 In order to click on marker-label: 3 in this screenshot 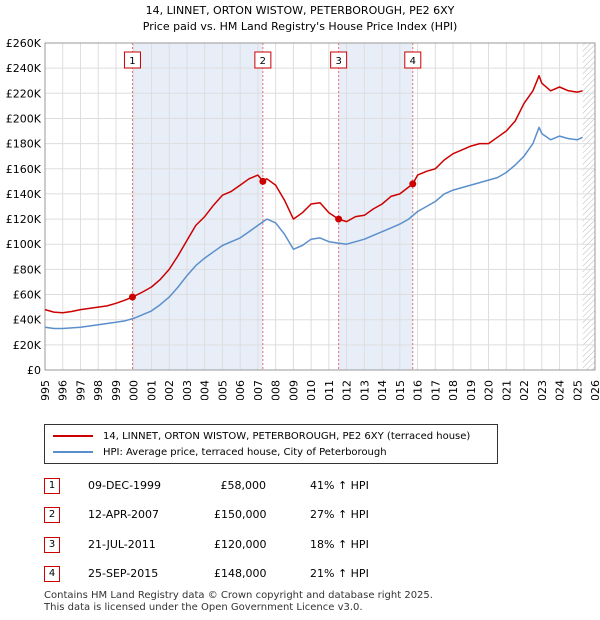, I will do `click(338, 61)`.